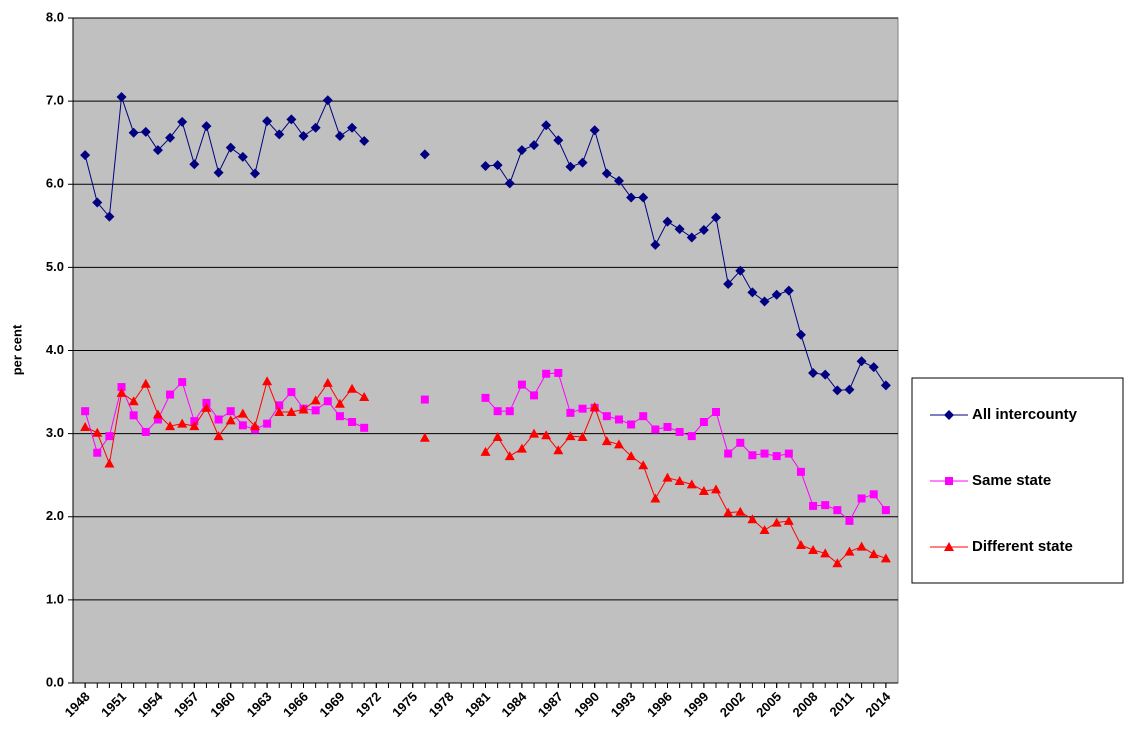 Image resolution: width=1124 pixels, height=742 pixels. Describe the element at coordinates (16, 349) in the screenshot. I see `y-axis-label: per cent` at that location.